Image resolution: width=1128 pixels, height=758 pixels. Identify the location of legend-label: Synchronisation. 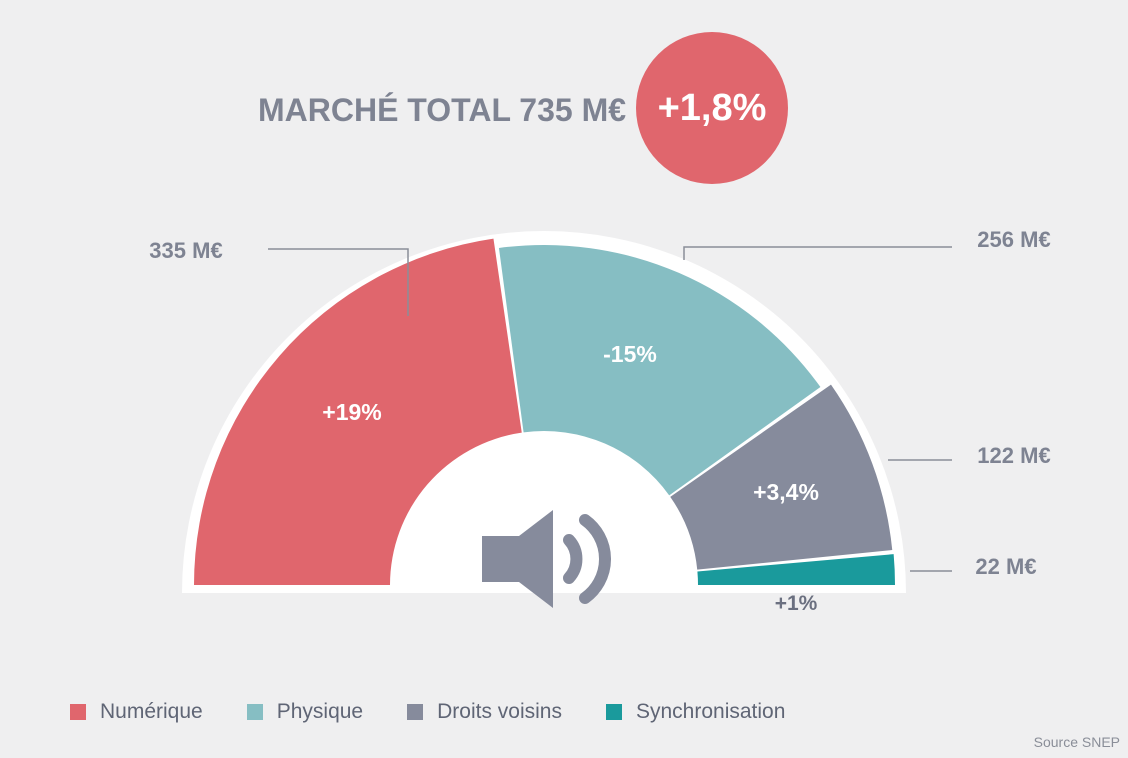
(710, 711).